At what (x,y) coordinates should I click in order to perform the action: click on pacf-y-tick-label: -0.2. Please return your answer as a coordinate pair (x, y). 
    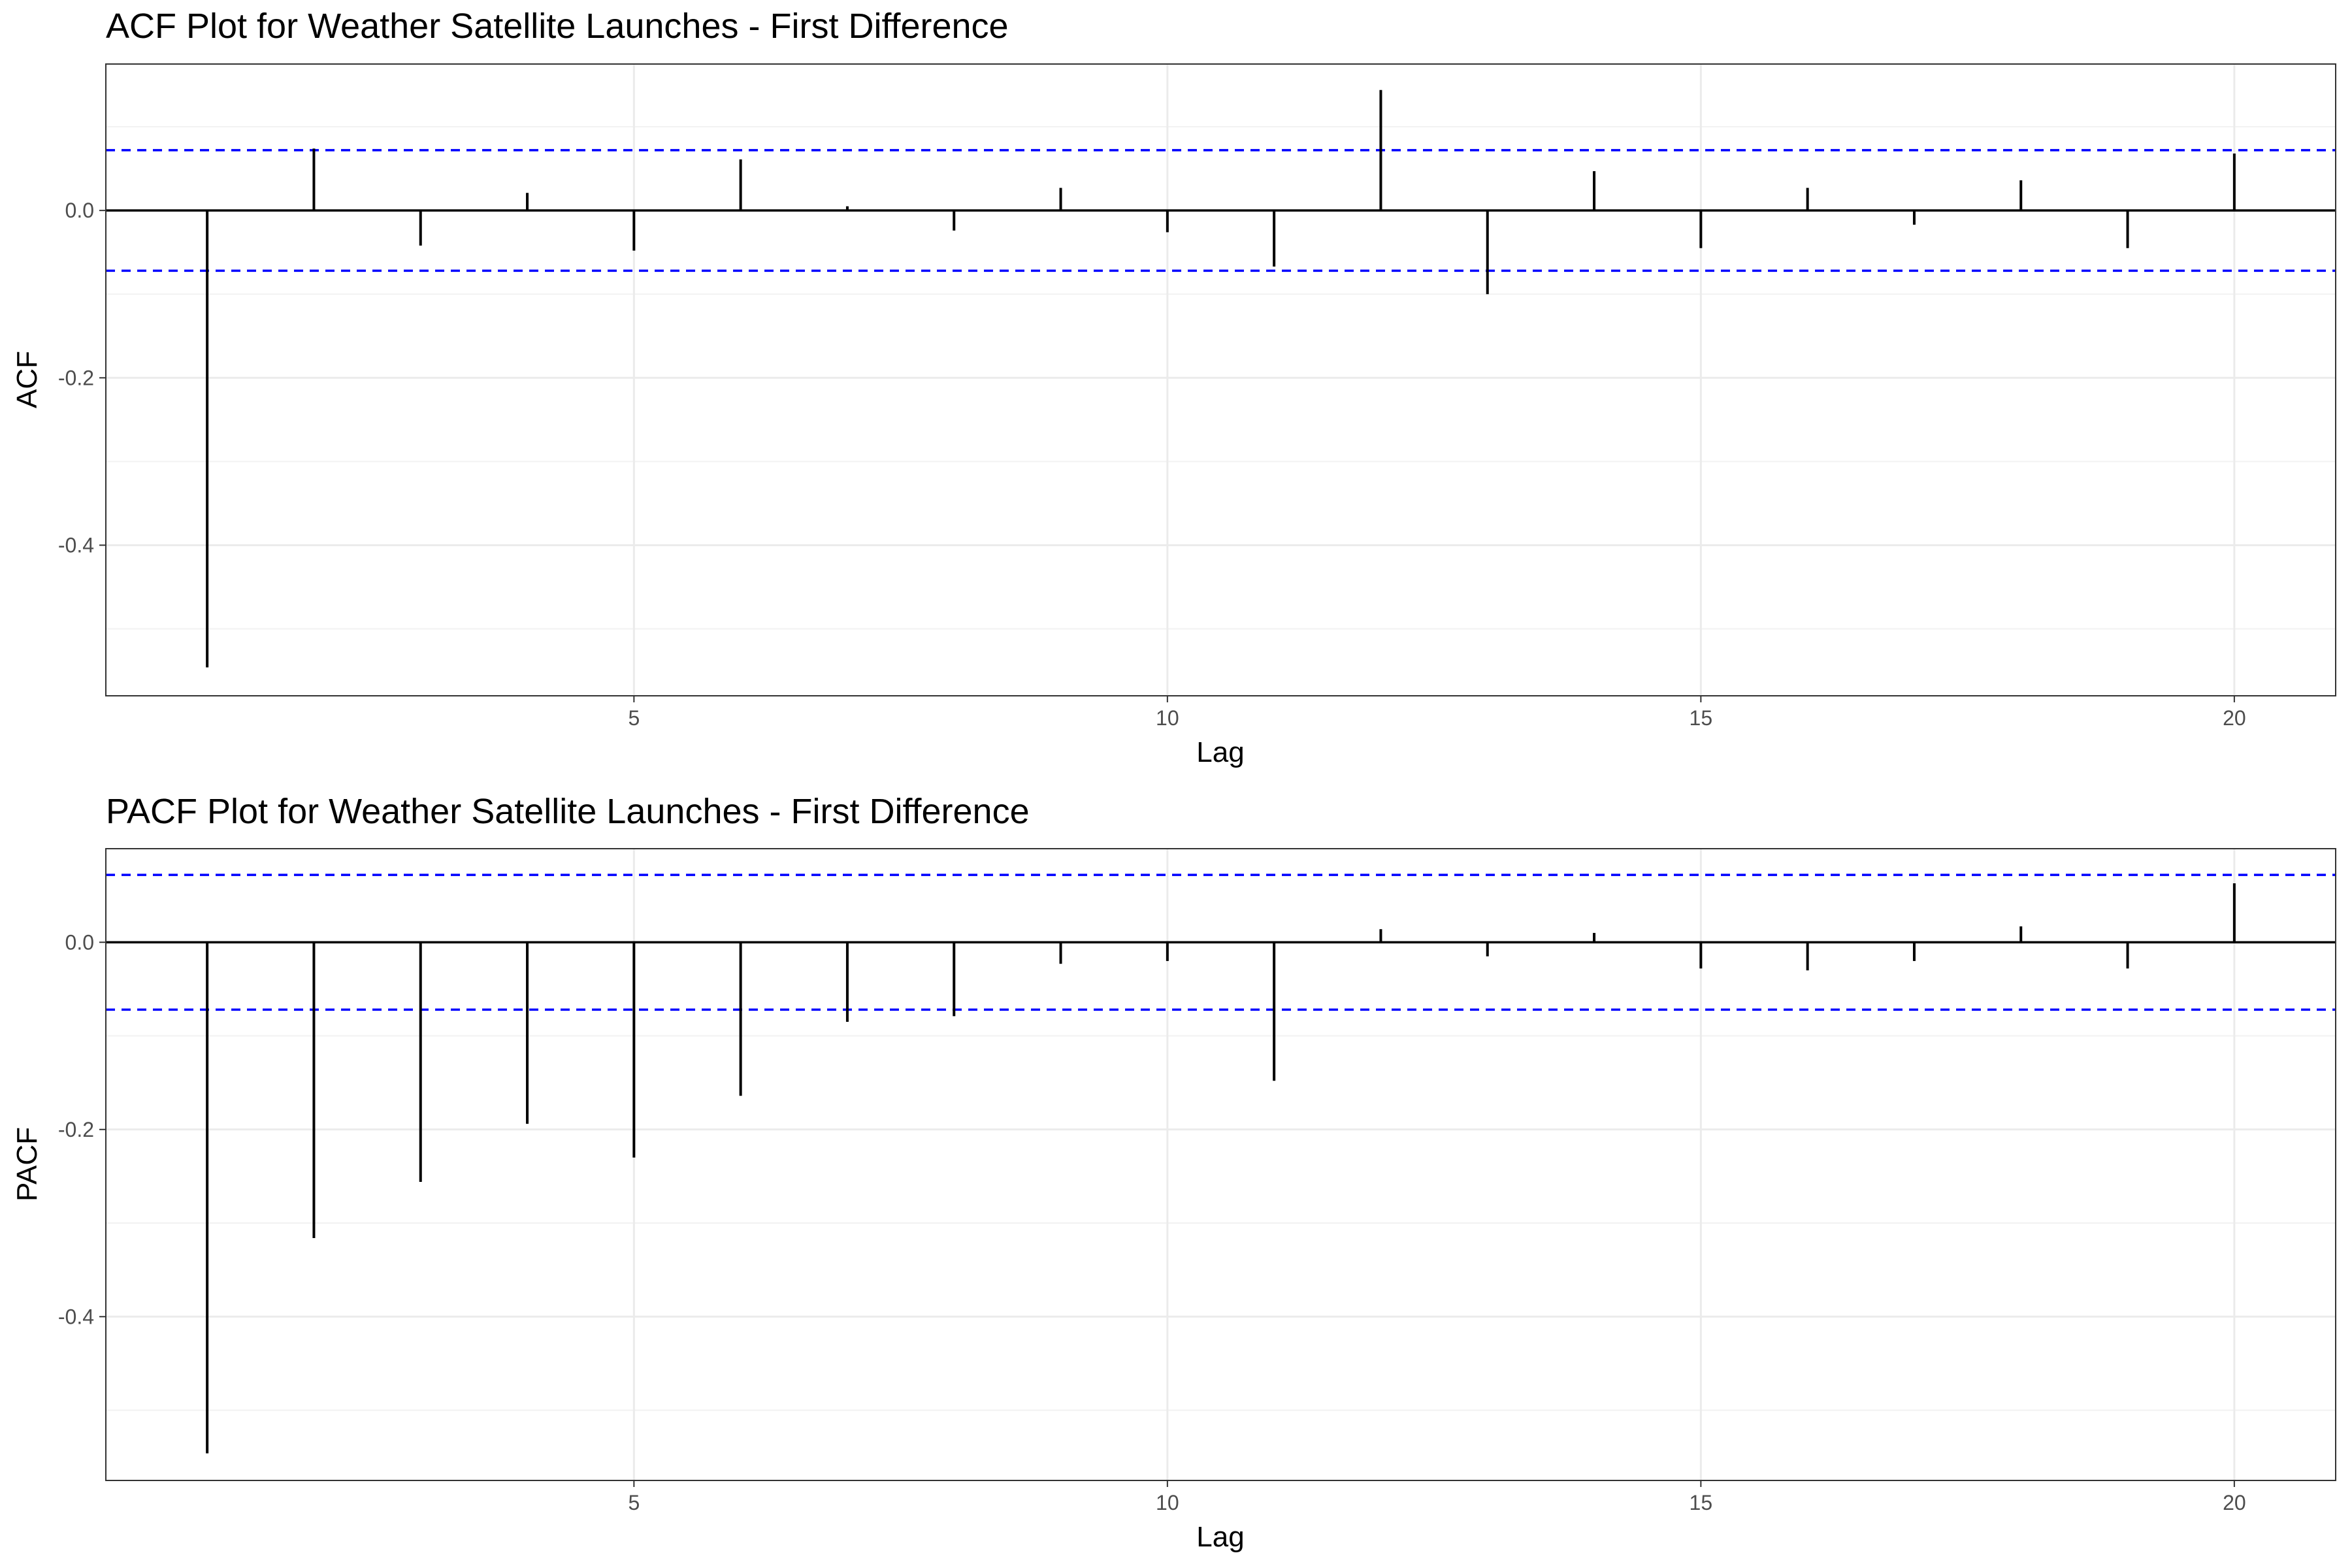
    Looking at the image, I should click on (76, 1129).